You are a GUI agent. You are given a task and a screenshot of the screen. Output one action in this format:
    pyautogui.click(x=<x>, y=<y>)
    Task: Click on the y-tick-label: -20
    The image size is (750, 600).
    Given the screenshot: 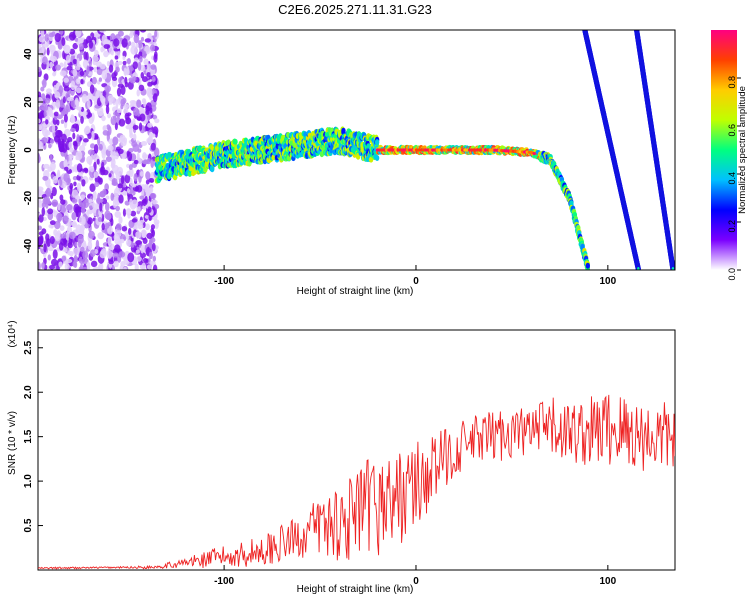 What is the action you would take?
    pyautogui.click(x=28, y=197)
    